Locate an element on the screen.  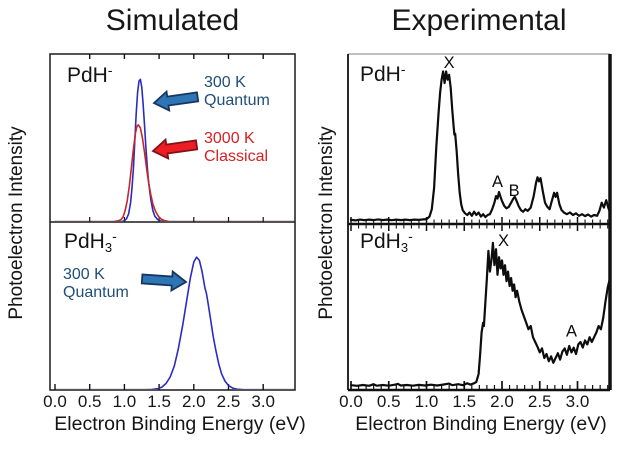
simulated_pdh3-curves is located at coordinates (174, 322).